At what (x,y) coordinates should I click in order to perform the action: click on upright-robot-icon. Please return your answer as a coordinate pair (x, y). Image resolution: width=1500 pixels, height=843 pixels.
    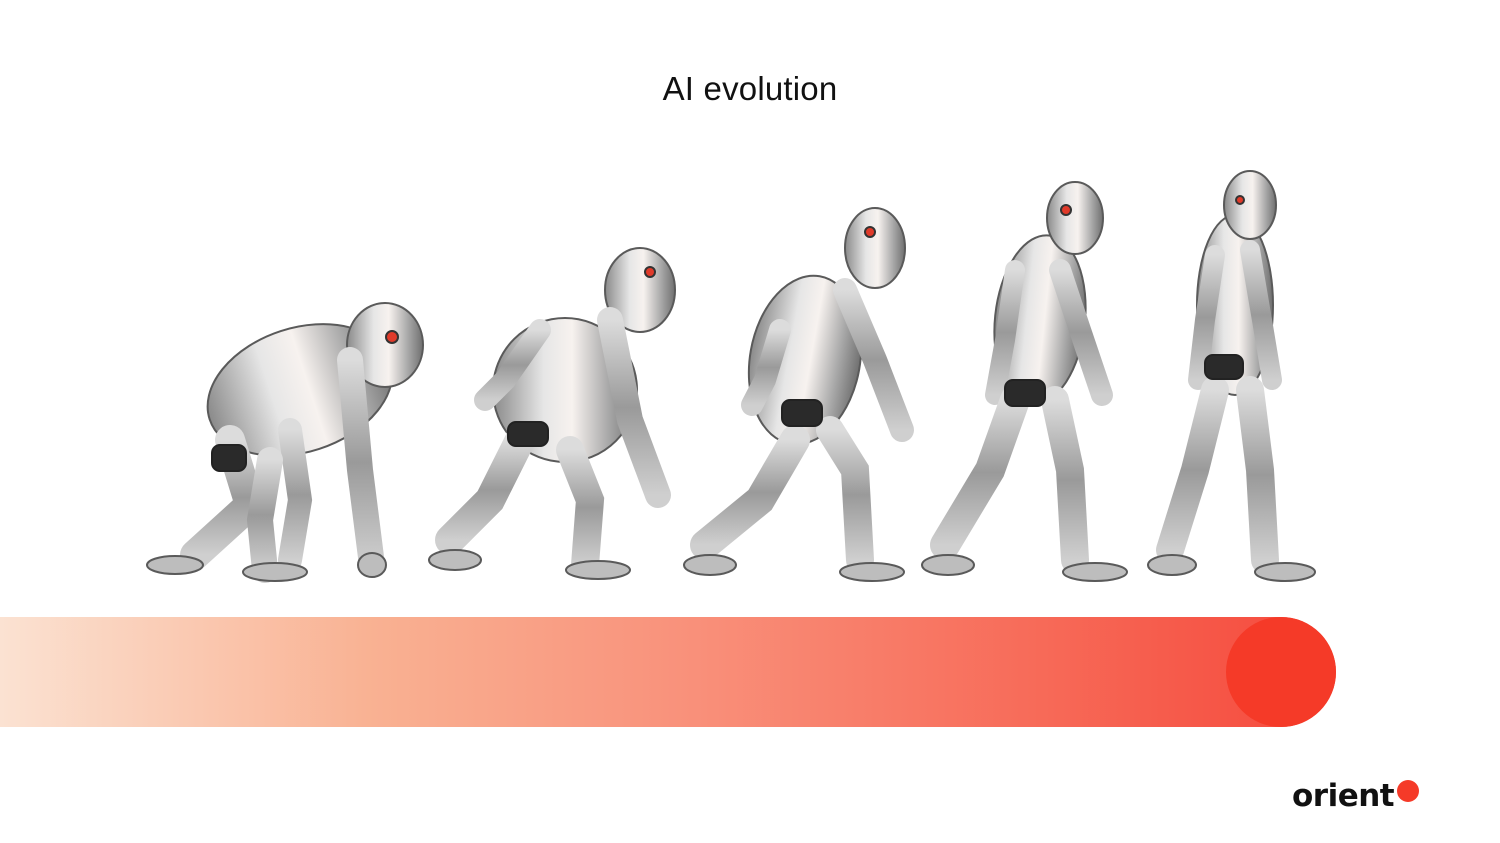
    Looking at the image, I should click on (1231, 376).